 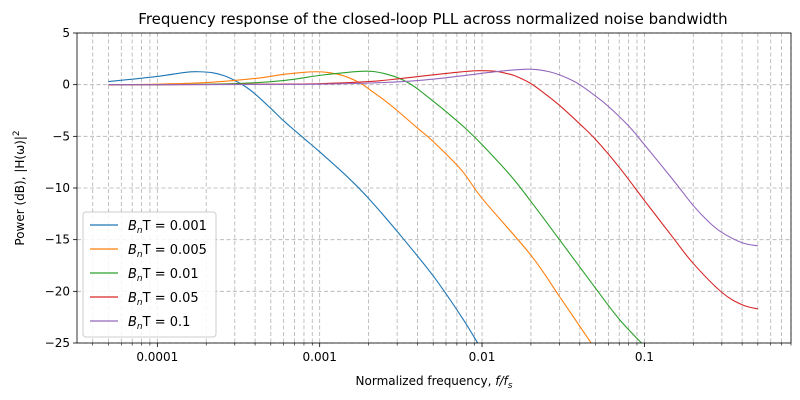 I want to click on y-tick-label: −5, so click(x=61, y=136).